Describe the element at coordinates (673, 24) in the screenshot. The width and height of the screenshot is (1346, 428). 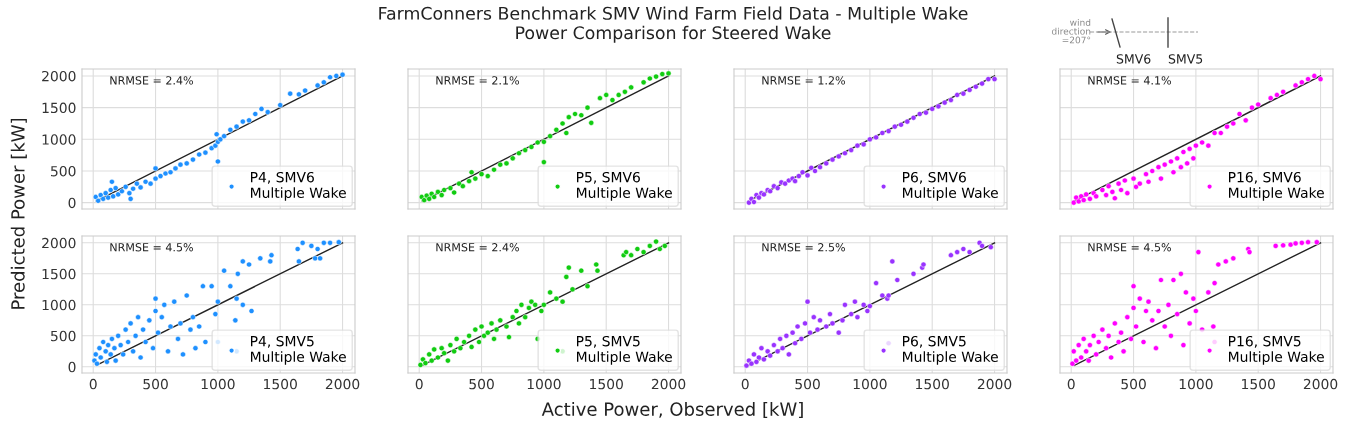
I see `text: FarmConners Benchmark SMV Wind Farm Field Data - Multiple Wake Power Comparison for Steered Wake` at that location.